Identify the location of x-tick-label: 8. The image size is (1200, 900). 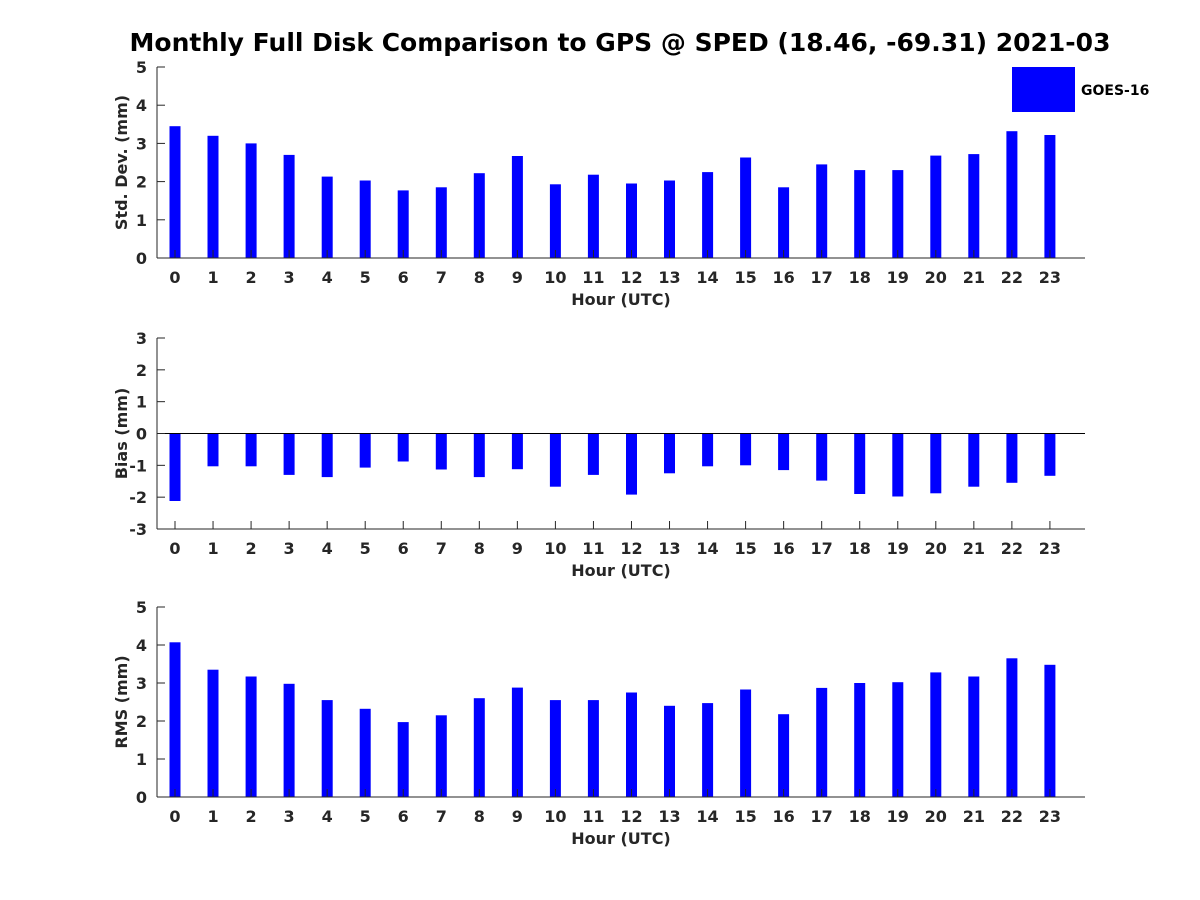
(479, 816).